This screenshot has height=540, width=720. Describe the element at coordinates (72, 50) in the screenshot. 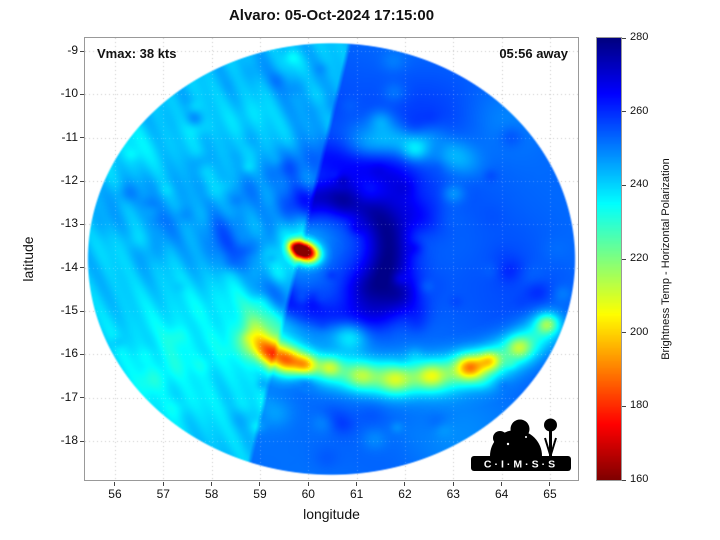

I see `y-tick-label: -9` at that location.